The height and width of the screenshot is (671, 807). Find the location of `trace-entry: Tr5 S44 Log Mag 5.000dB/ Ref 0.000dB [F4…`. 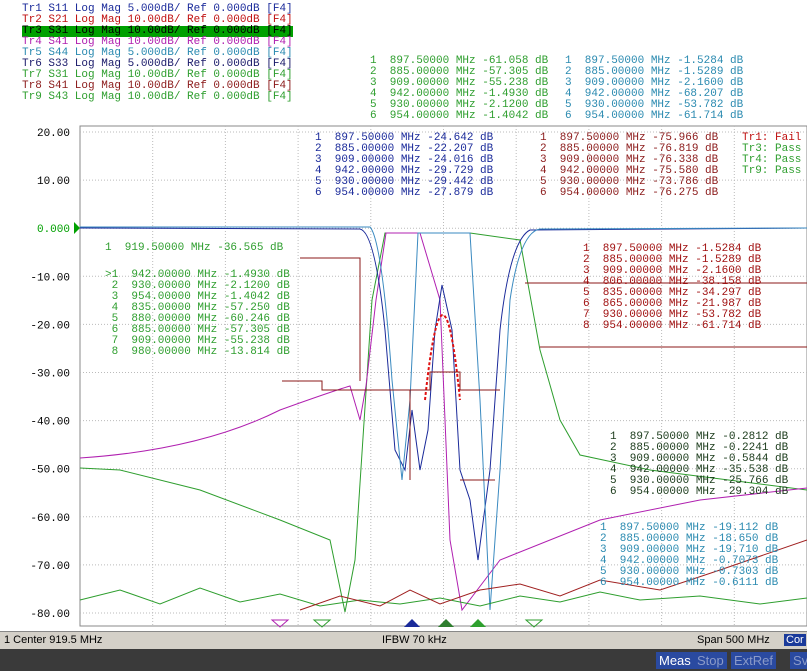

trace-entry: Tr5 S44 Log Mag 5.000dB/ Ref 0.000dB [F4… is located at coordinates (157, 53).